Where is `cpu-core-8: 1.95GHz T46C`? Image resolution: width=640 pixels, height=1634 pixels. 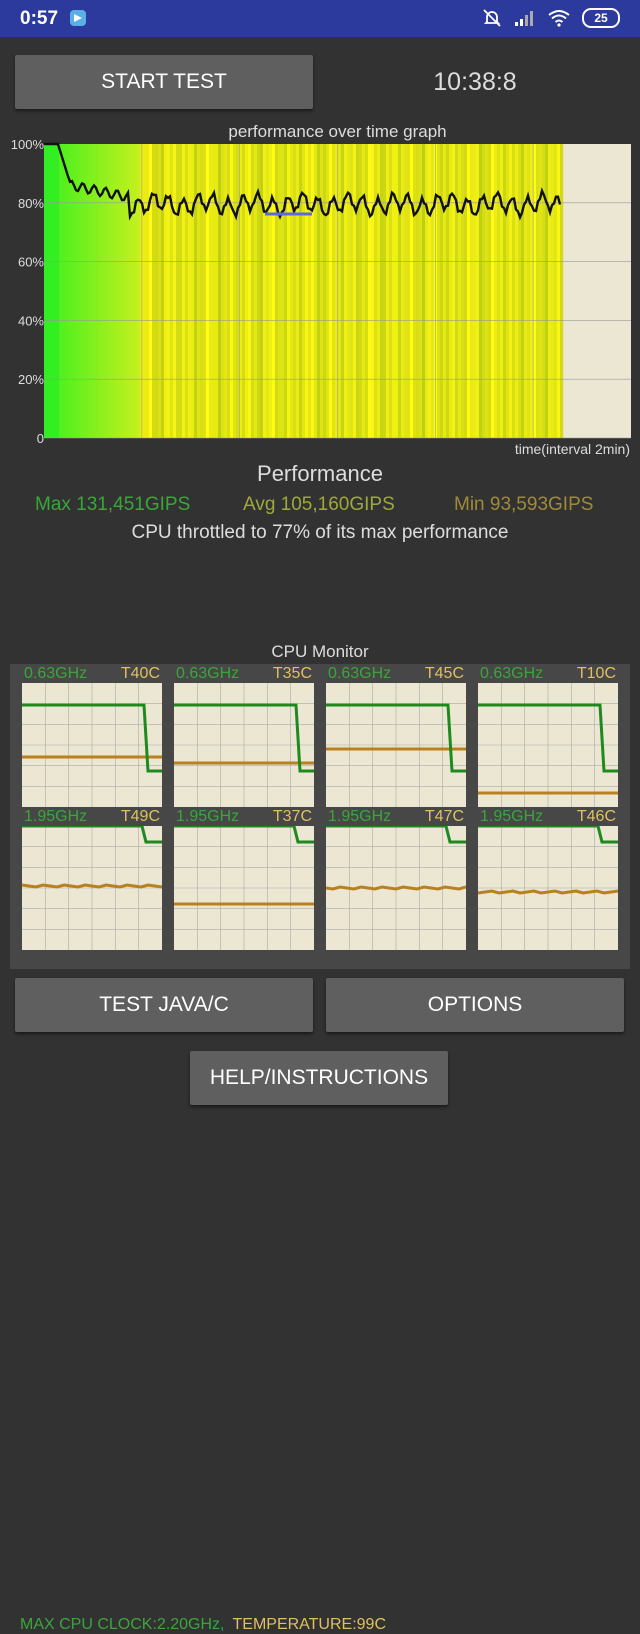 cpu-core-8: 1.95GHz T46C is located at coordinates (548, 878).